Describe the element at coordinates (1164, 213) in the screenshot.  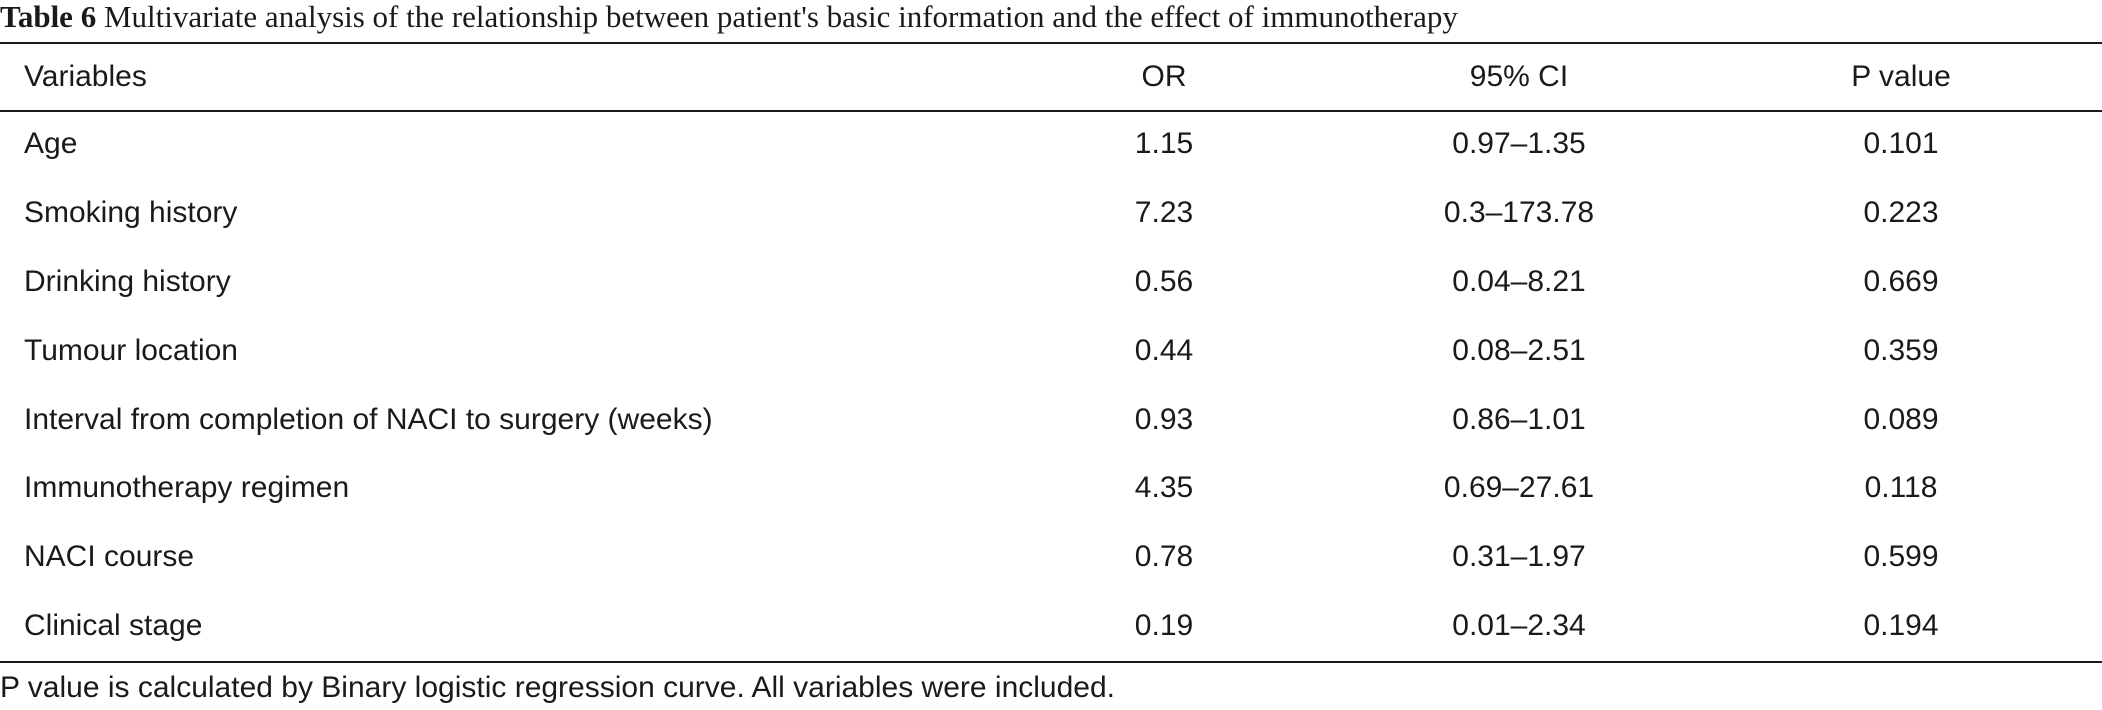
I see `cell-or: 7.23` at that location.